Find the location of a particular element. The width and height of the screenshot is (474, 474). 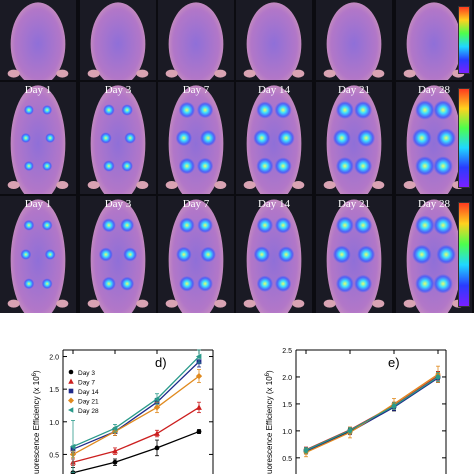

panel-label: e) is located at coordinates (394, 362).